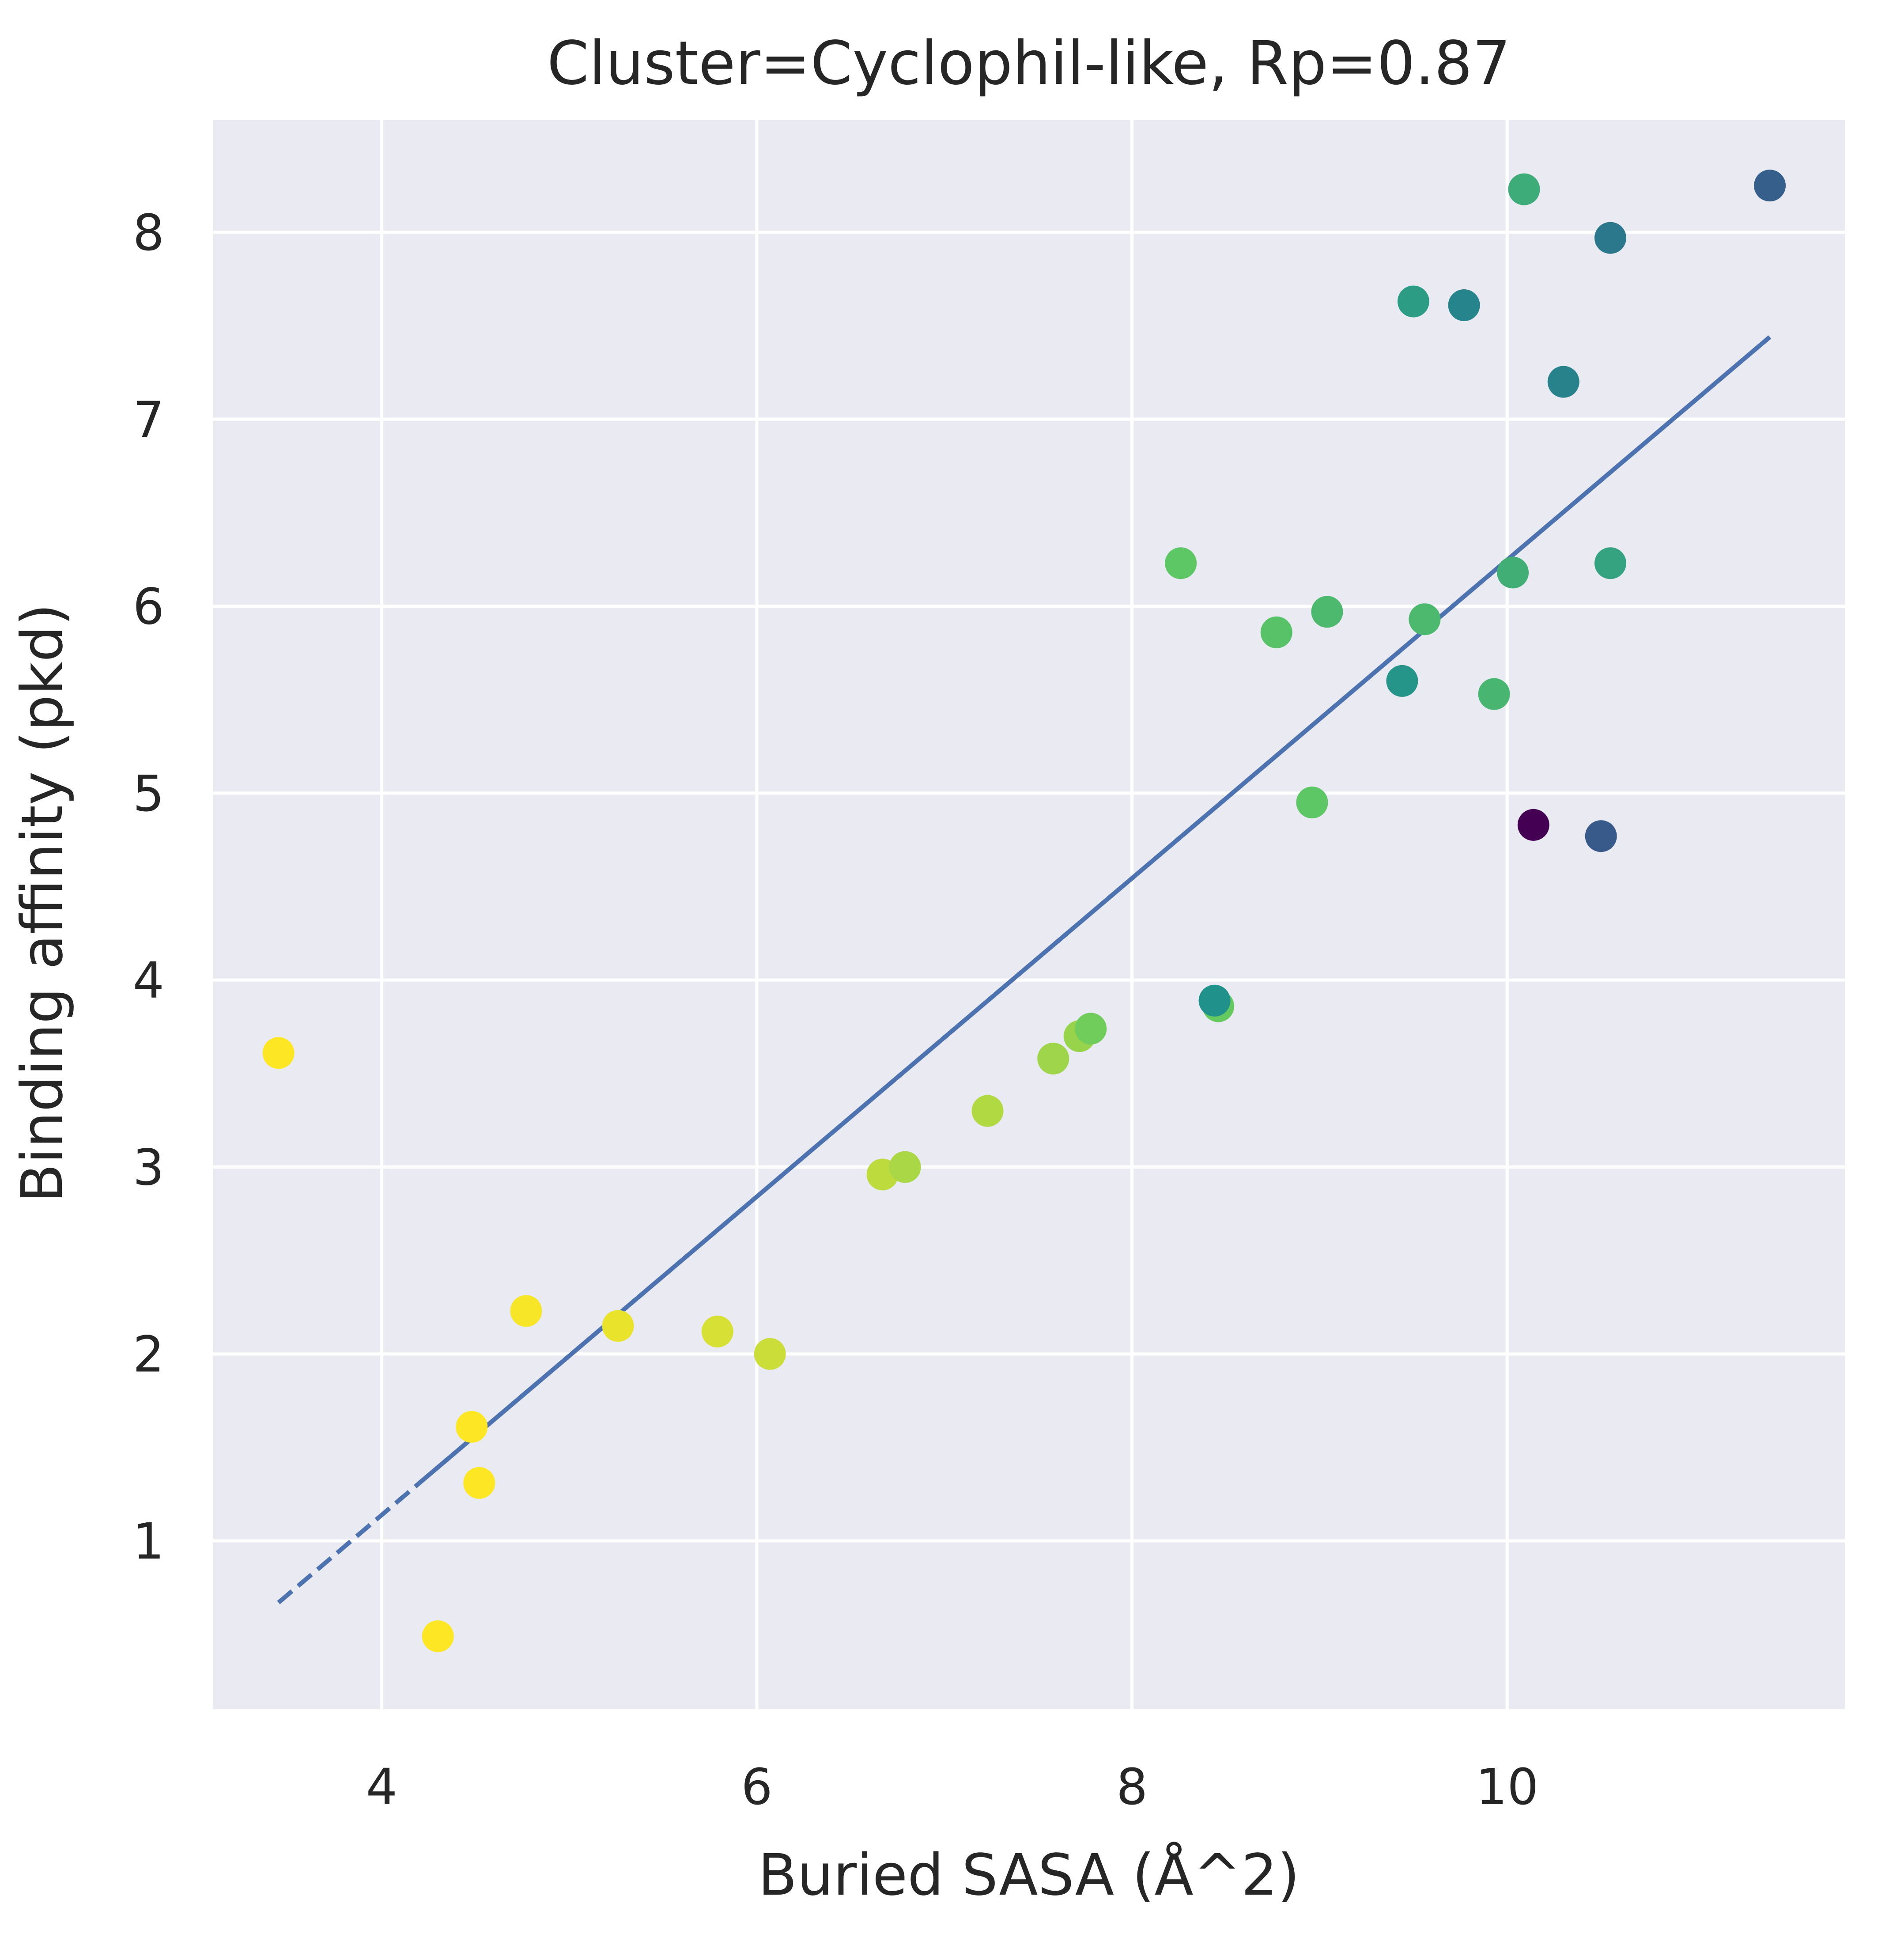 The height and width of the screenshot is (1960, 1889). What do you see at coordinates (1132, 1787) in the screenshot?
I see `x-tick-label: 8` at bounding box center [1132, 1787].